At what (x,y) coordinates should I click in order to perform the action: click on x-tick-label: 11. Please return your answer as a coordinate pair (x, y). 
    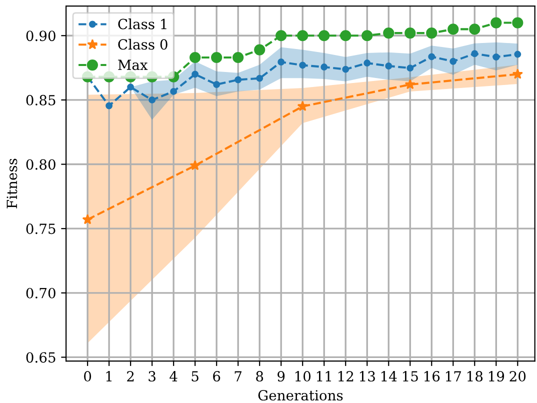
    Looking at the image, I should click on (323, 376).